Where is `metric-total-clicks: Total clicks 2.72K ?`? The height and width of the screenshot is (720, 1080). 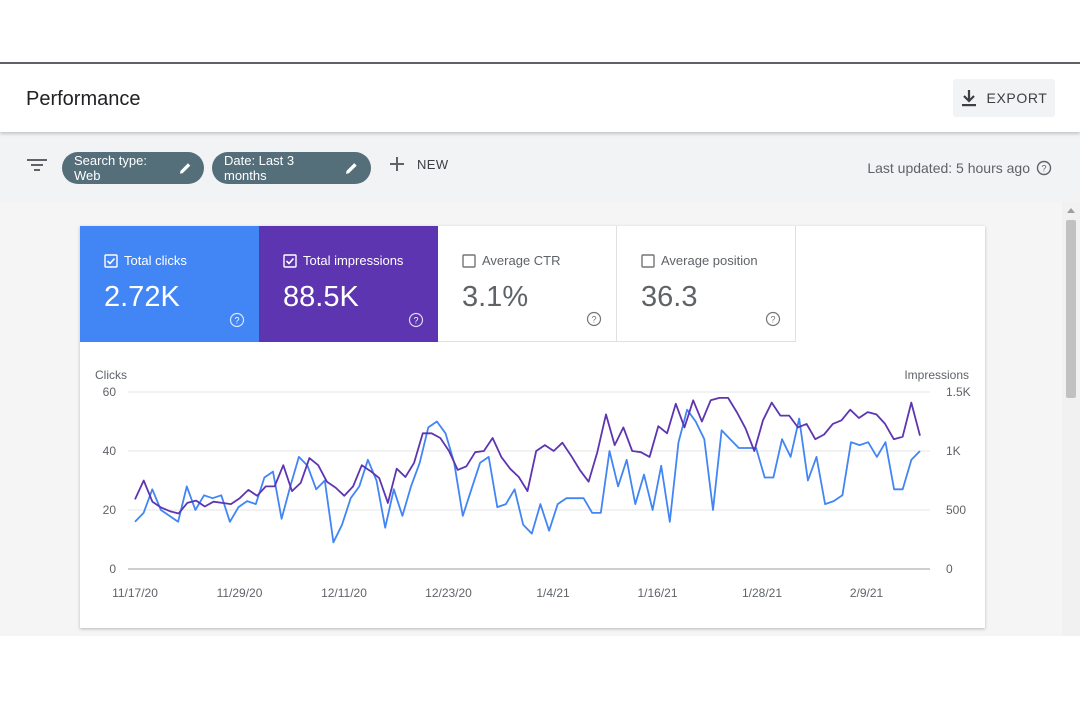
metric-total-clicks: Total clicks 2.72K ? is located at coordinates (169, 284).